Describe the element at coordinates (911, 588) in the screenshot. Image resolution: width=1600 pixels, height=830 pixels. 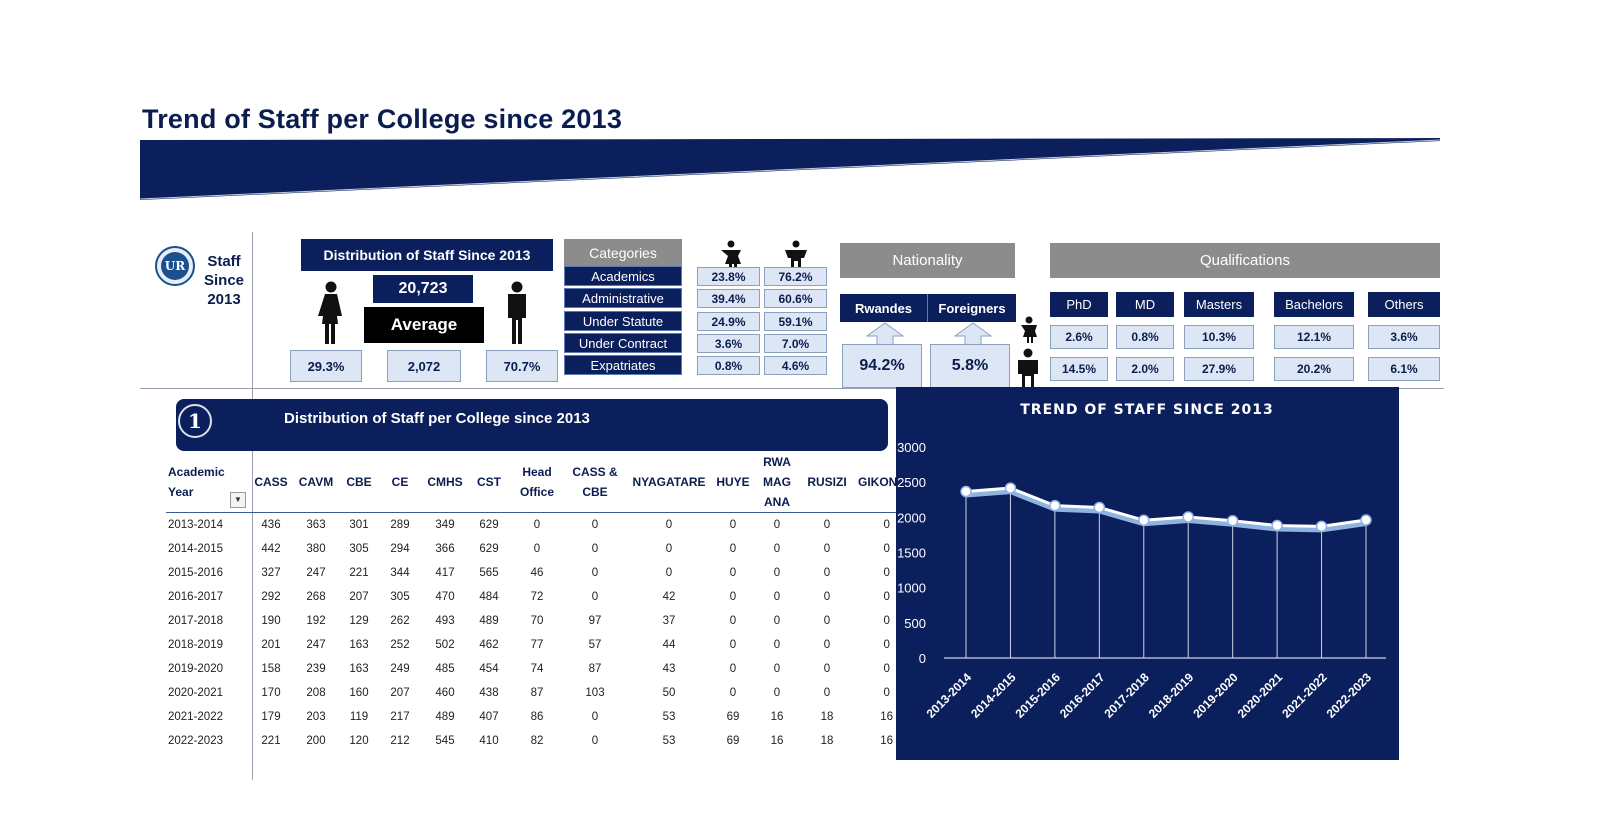
I see `y-tick-label: 1000` at that location.